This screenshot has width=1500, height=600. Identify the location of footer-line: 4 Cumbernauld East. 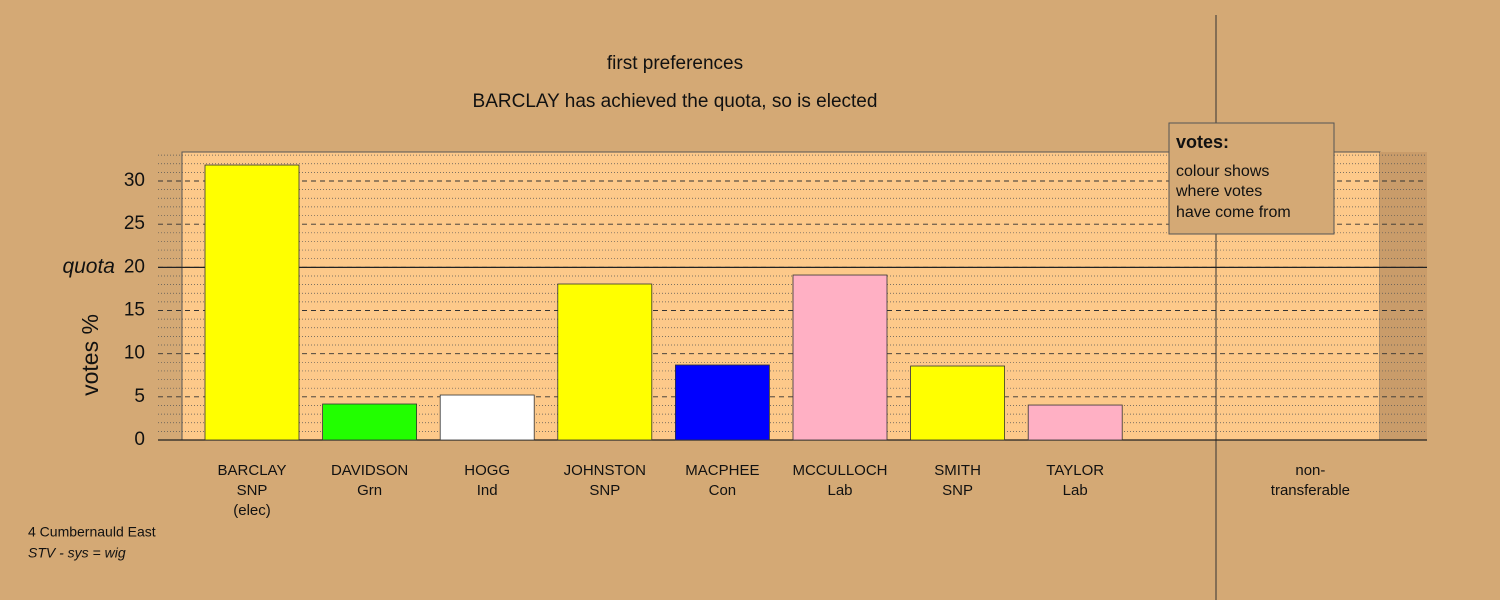
(92, 532).